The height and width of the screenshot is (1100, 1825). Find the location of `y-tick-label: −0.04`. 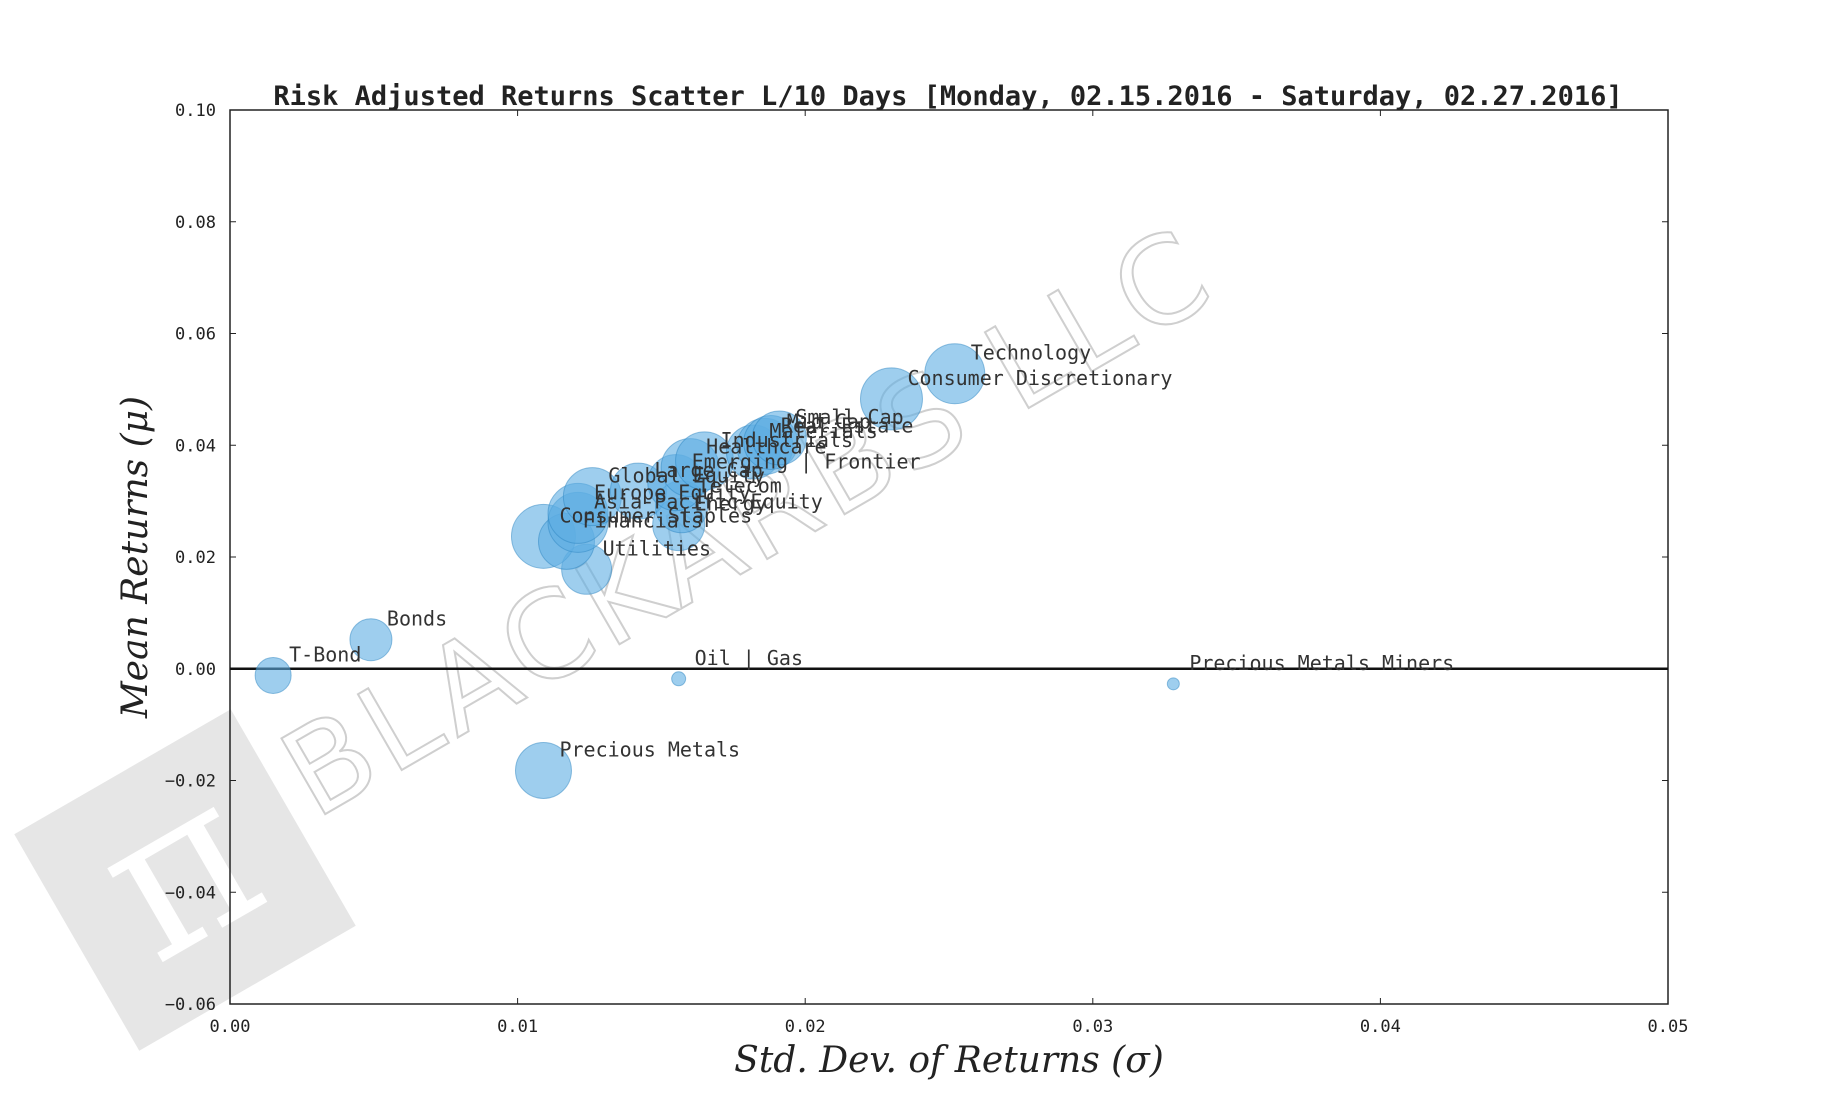

y-tick-label: −0.04 is located at coordinates (190, 893).